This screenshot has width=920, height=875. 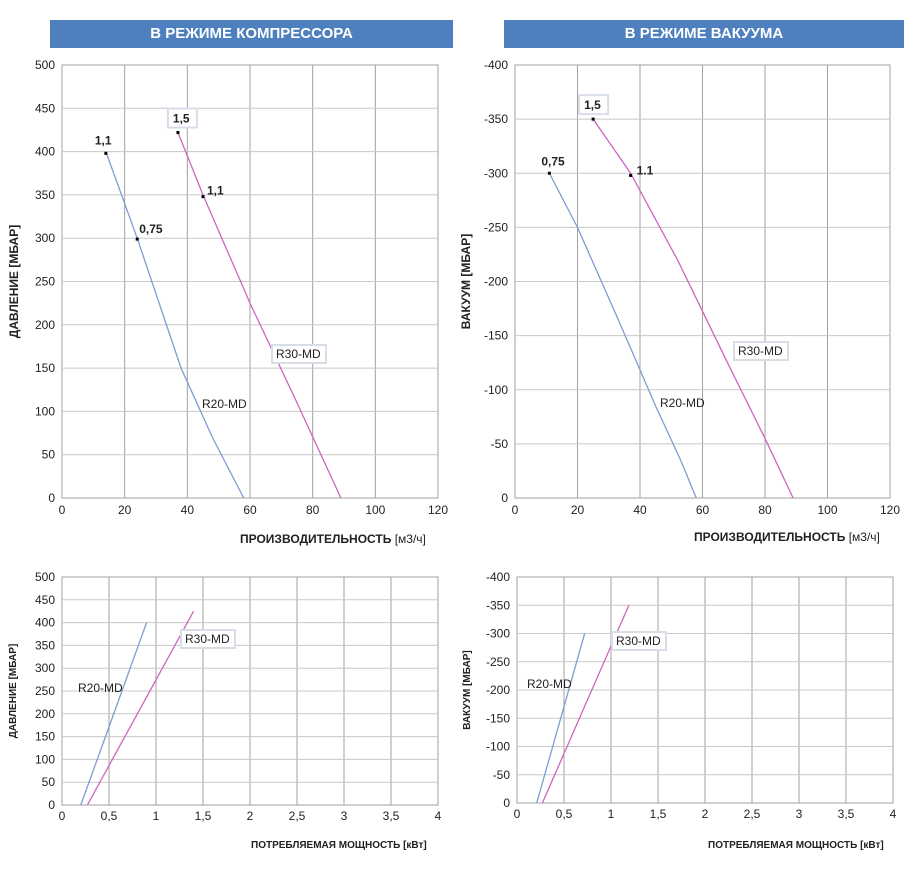 What do you see at coordinates (49, 782) in the screenshot?
I see `compressor_power-y-tick: 50` at bounding box center [49, 782].